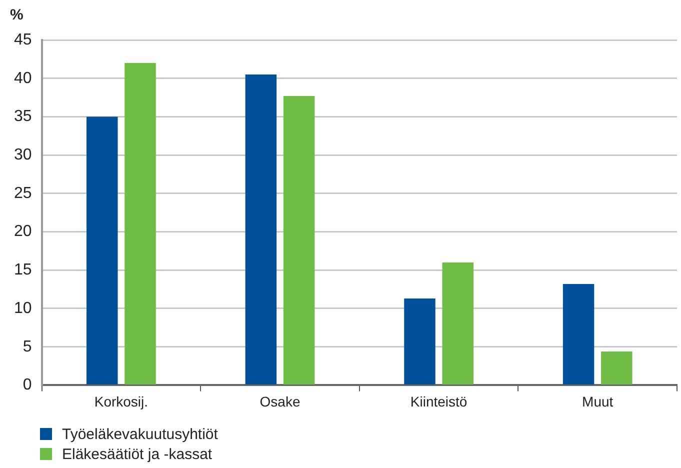  Describe the element at coordinates (23, 231) in the screenshot. I see `y-tick-label: 20` at that location.